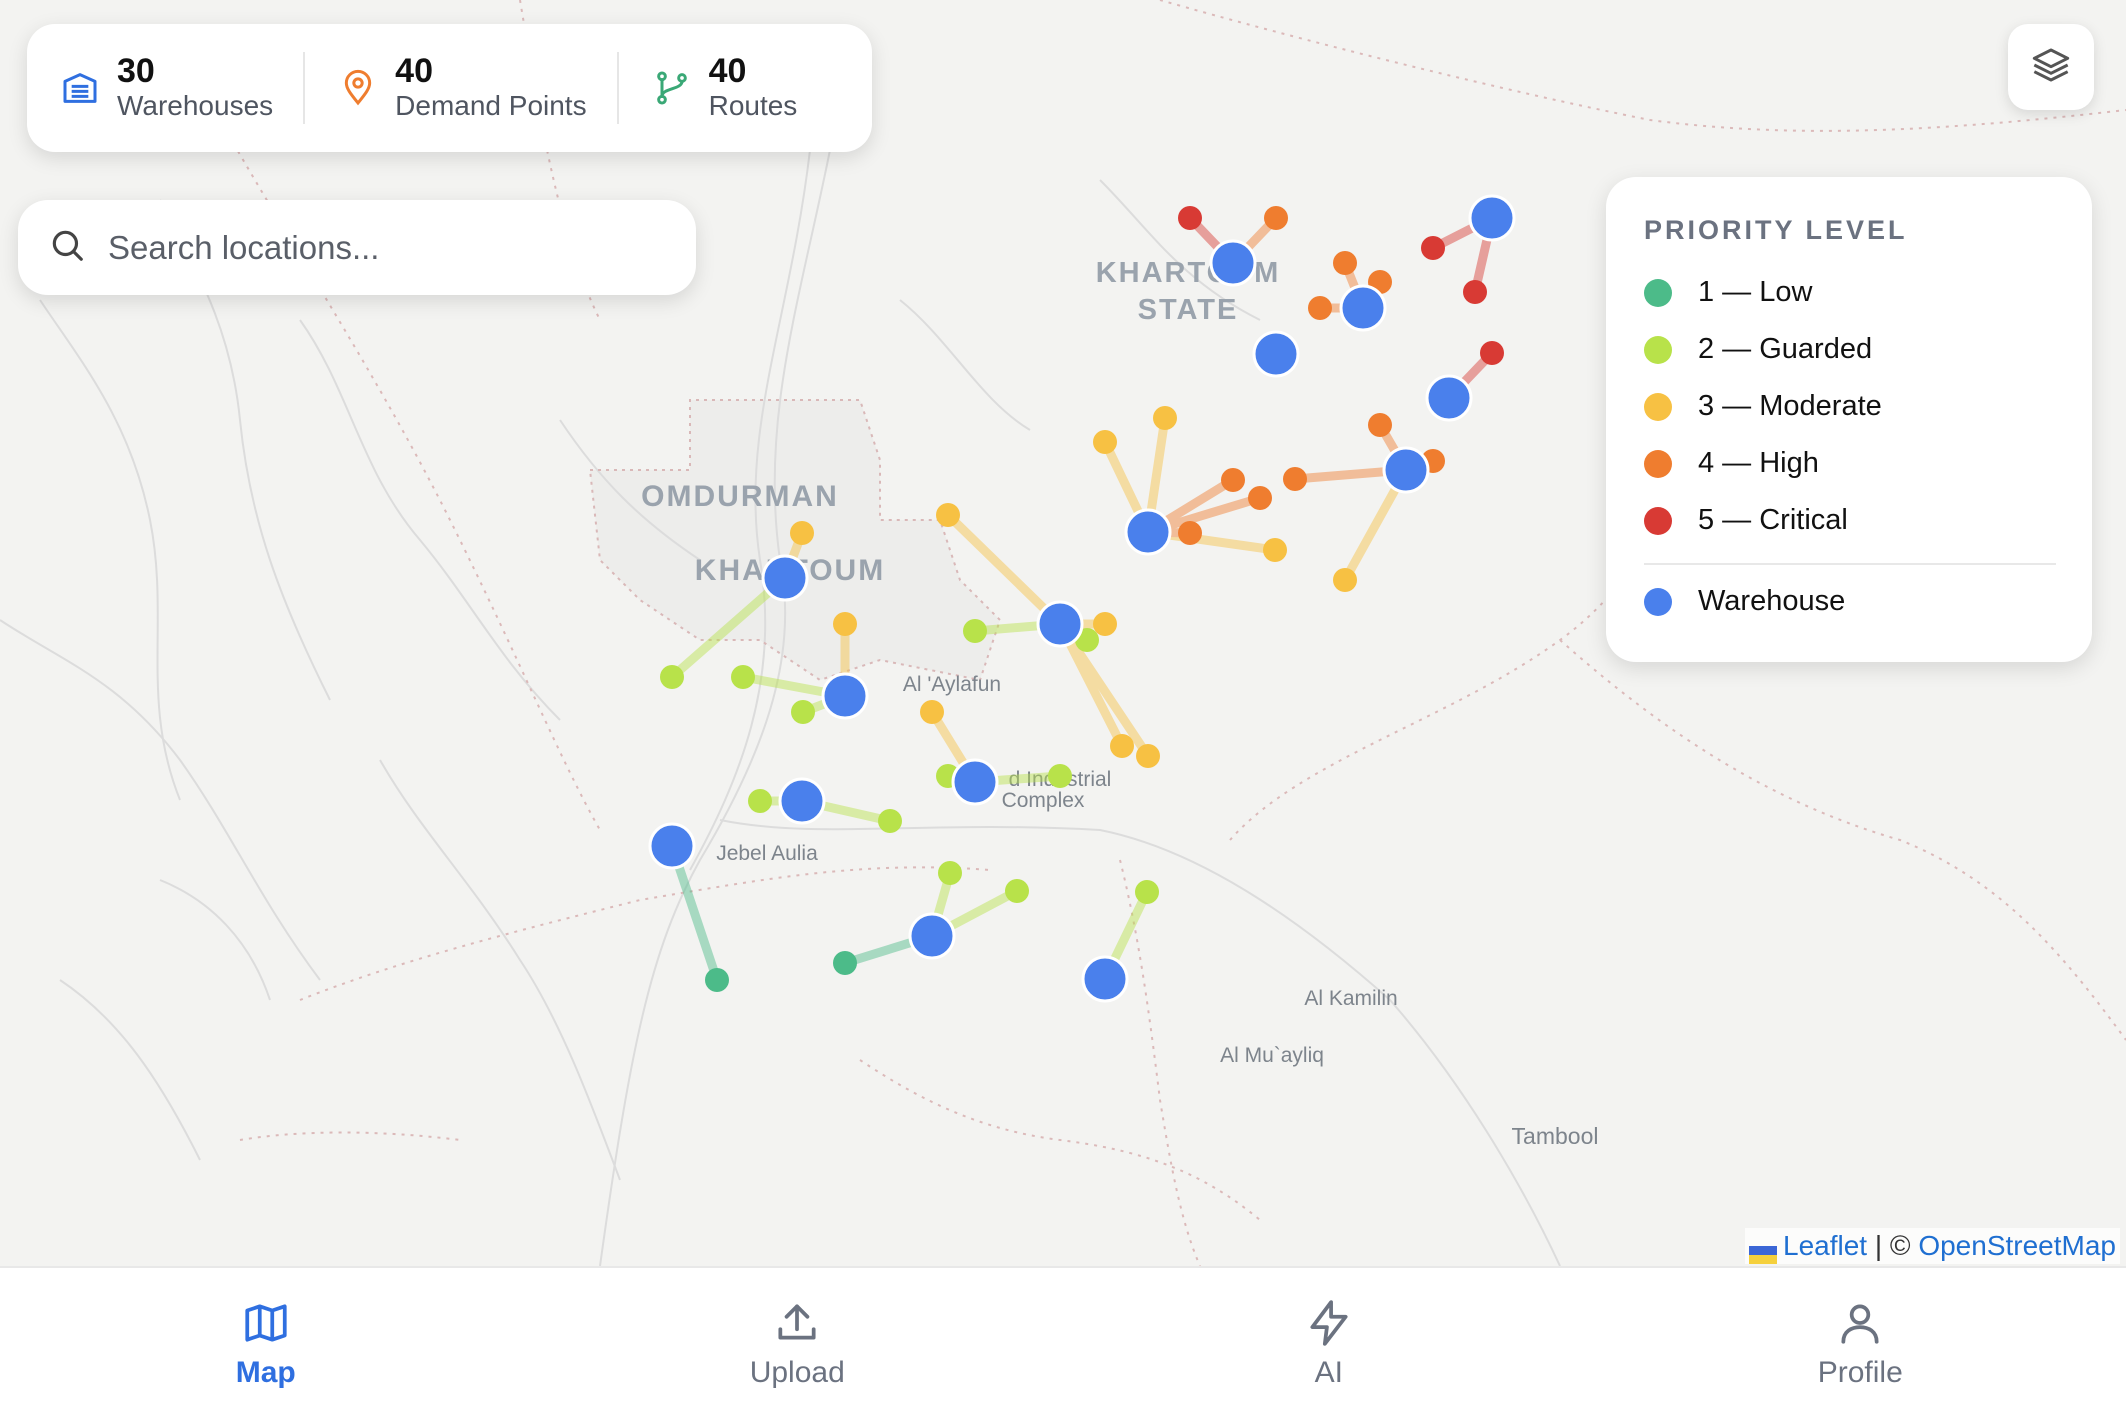  I want to click on nav-ai: AI, so click(1329, 1344).